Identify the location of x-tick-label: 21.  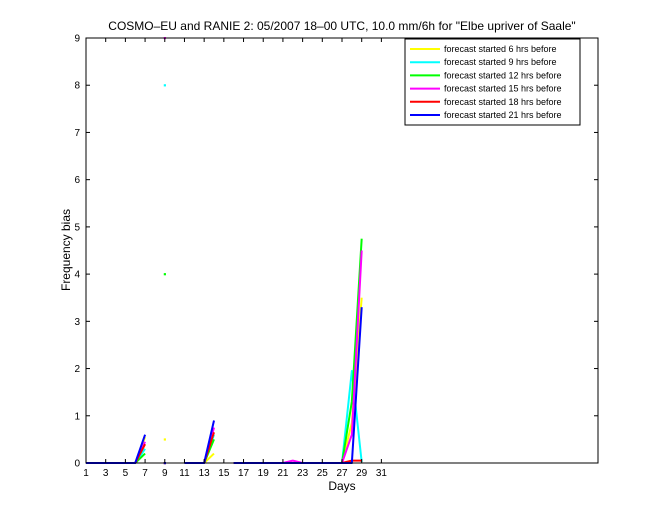
(283, 473).